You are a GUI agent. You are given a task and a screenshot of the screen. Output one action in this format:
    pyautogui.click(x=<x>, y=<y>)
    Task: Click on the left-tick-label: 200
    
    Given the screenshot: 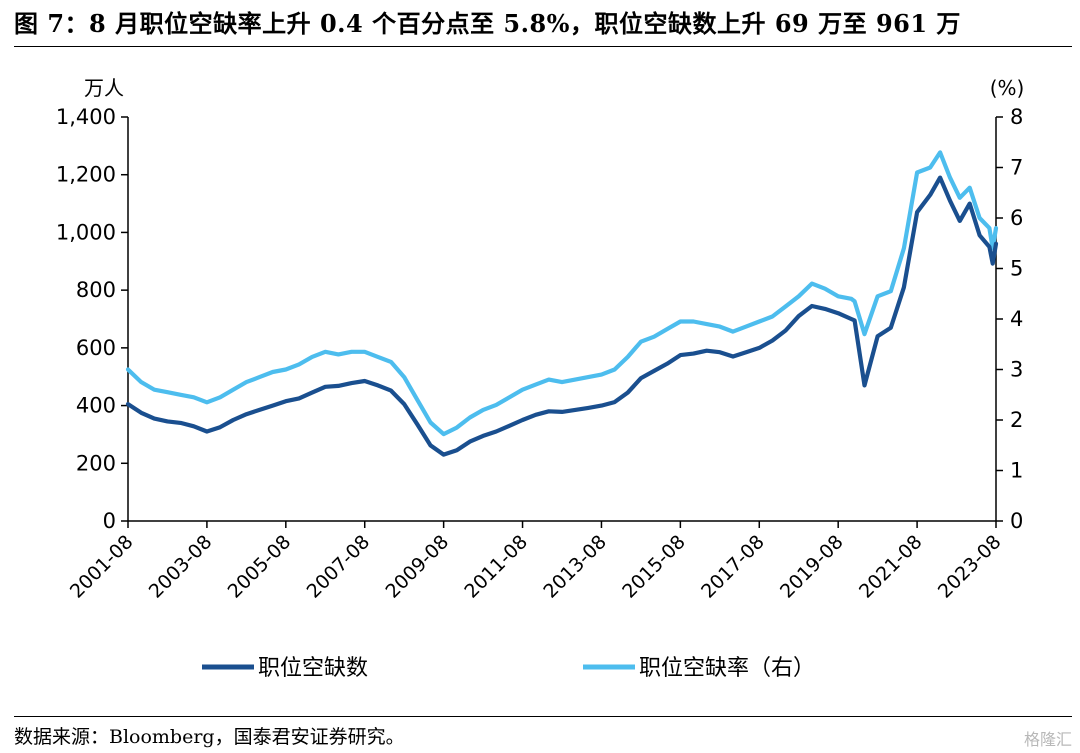 What is the action you would take?
    pyautogui.click(x=96, y=463)
    